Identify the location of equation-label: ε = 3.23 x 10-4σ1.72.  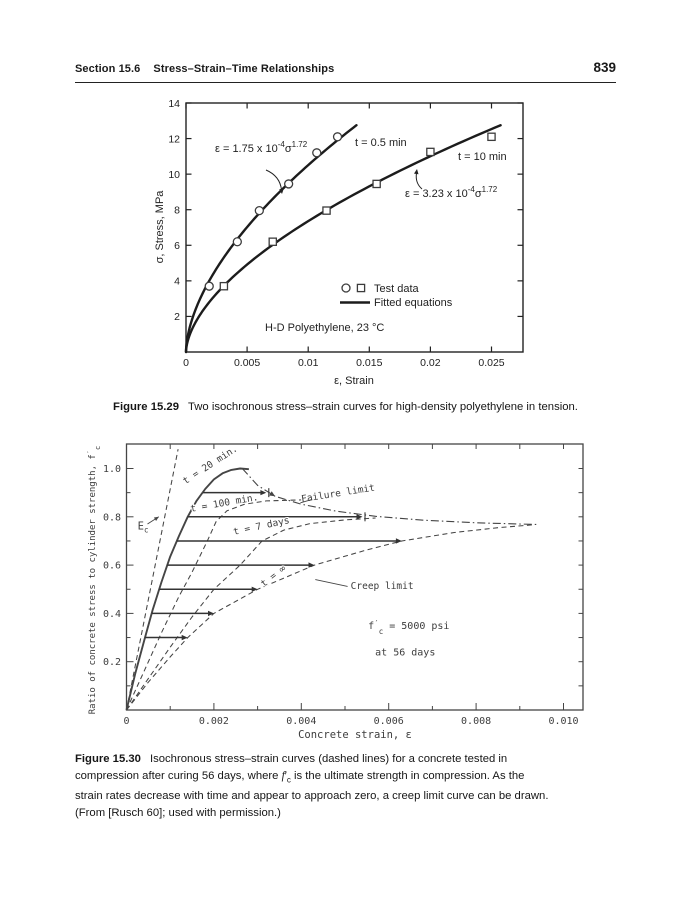
(451, 192).